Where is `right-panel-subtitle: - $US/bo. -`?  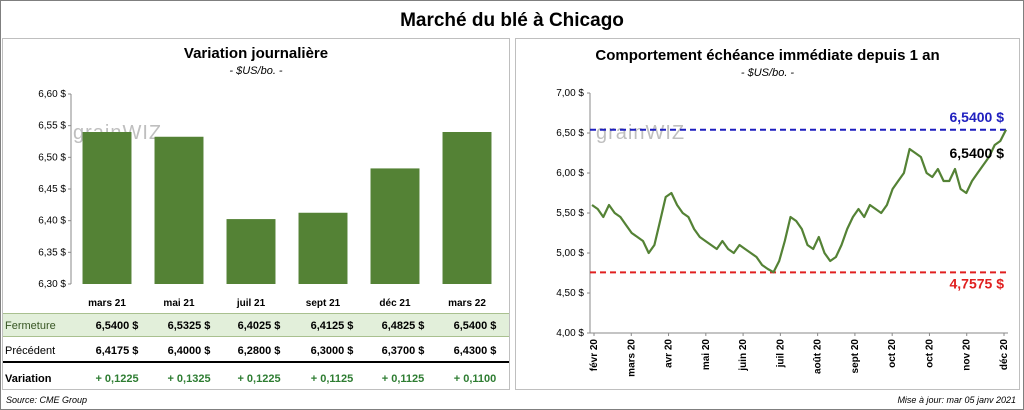
right-panel-subtitle: - $US/bo. - is located at coordinates (767, 73).